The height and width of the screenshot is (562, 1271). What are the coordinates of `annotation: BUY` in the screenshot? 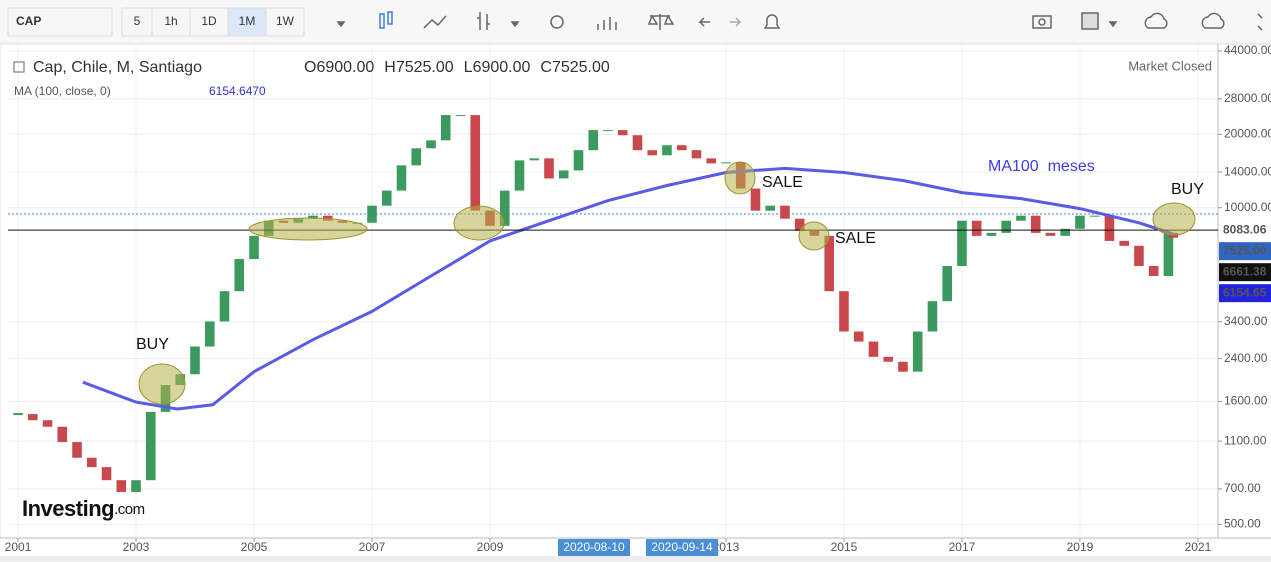 It's located at (152, 344).